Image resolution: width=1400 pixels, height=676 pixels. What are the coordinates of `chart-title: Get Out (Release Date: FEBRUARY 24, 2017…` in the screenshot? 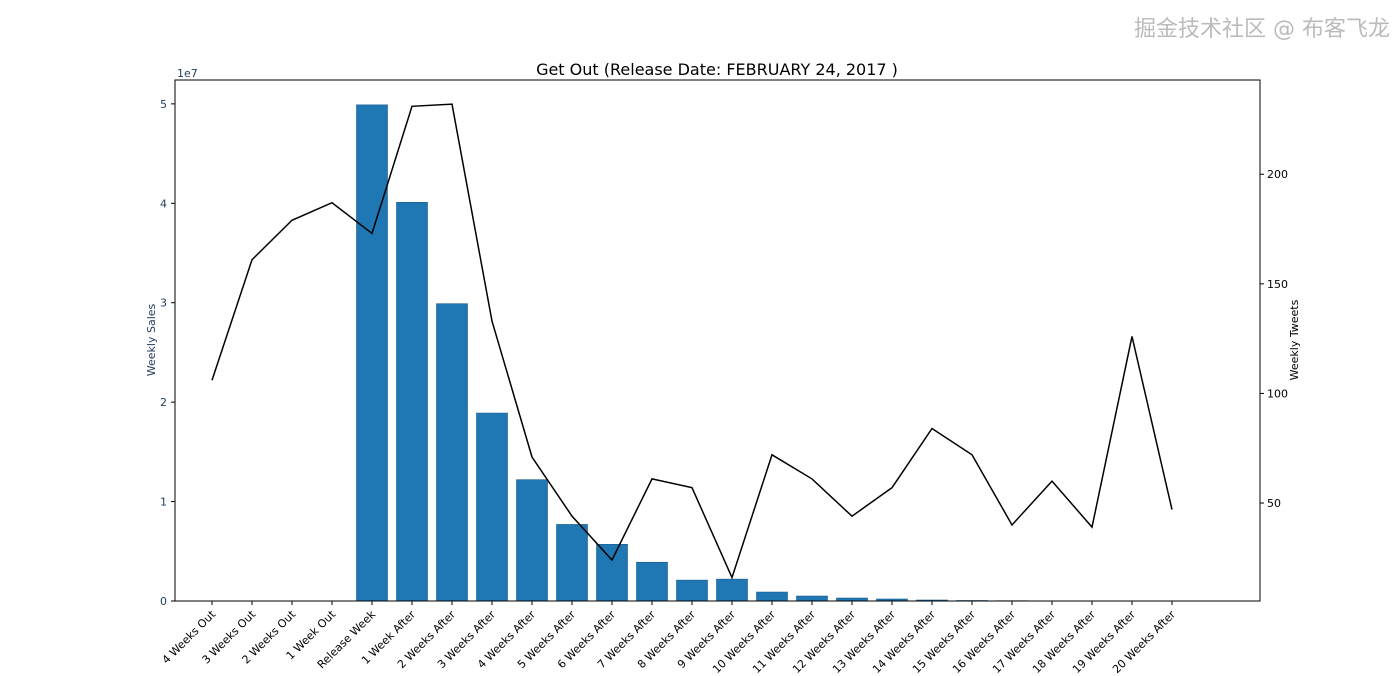 It's located at (717, 69).